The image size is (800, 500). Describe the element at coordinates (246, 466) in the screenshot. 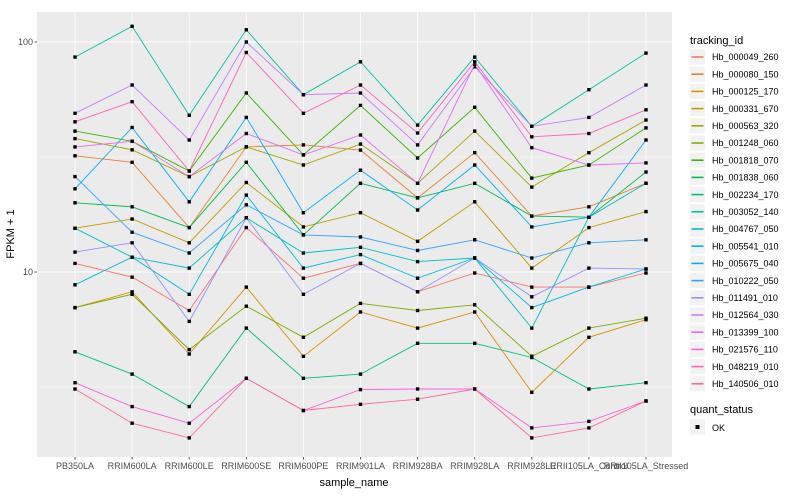

I see `x-tick-label: RRIM600SE` at that location.